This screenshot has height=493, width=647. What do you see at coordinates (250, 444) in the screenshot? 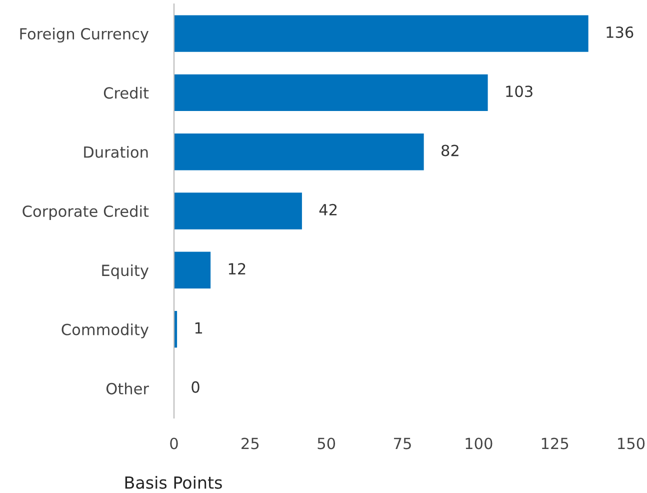
I see `x-tick-label: 25` at bounding box center [250, 444].